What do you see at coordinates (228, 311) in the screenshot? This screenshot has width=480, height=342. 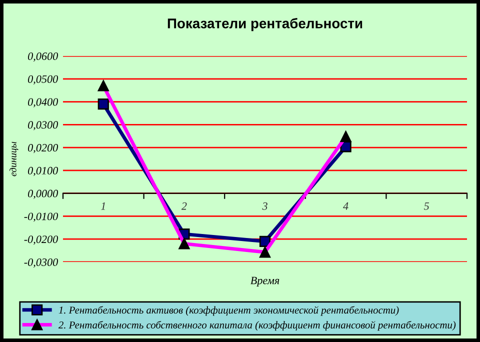 I see `legend-label: 1. Рентабельность активов (коэффициент экономической рентабельности)` at bounding box center [228, 311].